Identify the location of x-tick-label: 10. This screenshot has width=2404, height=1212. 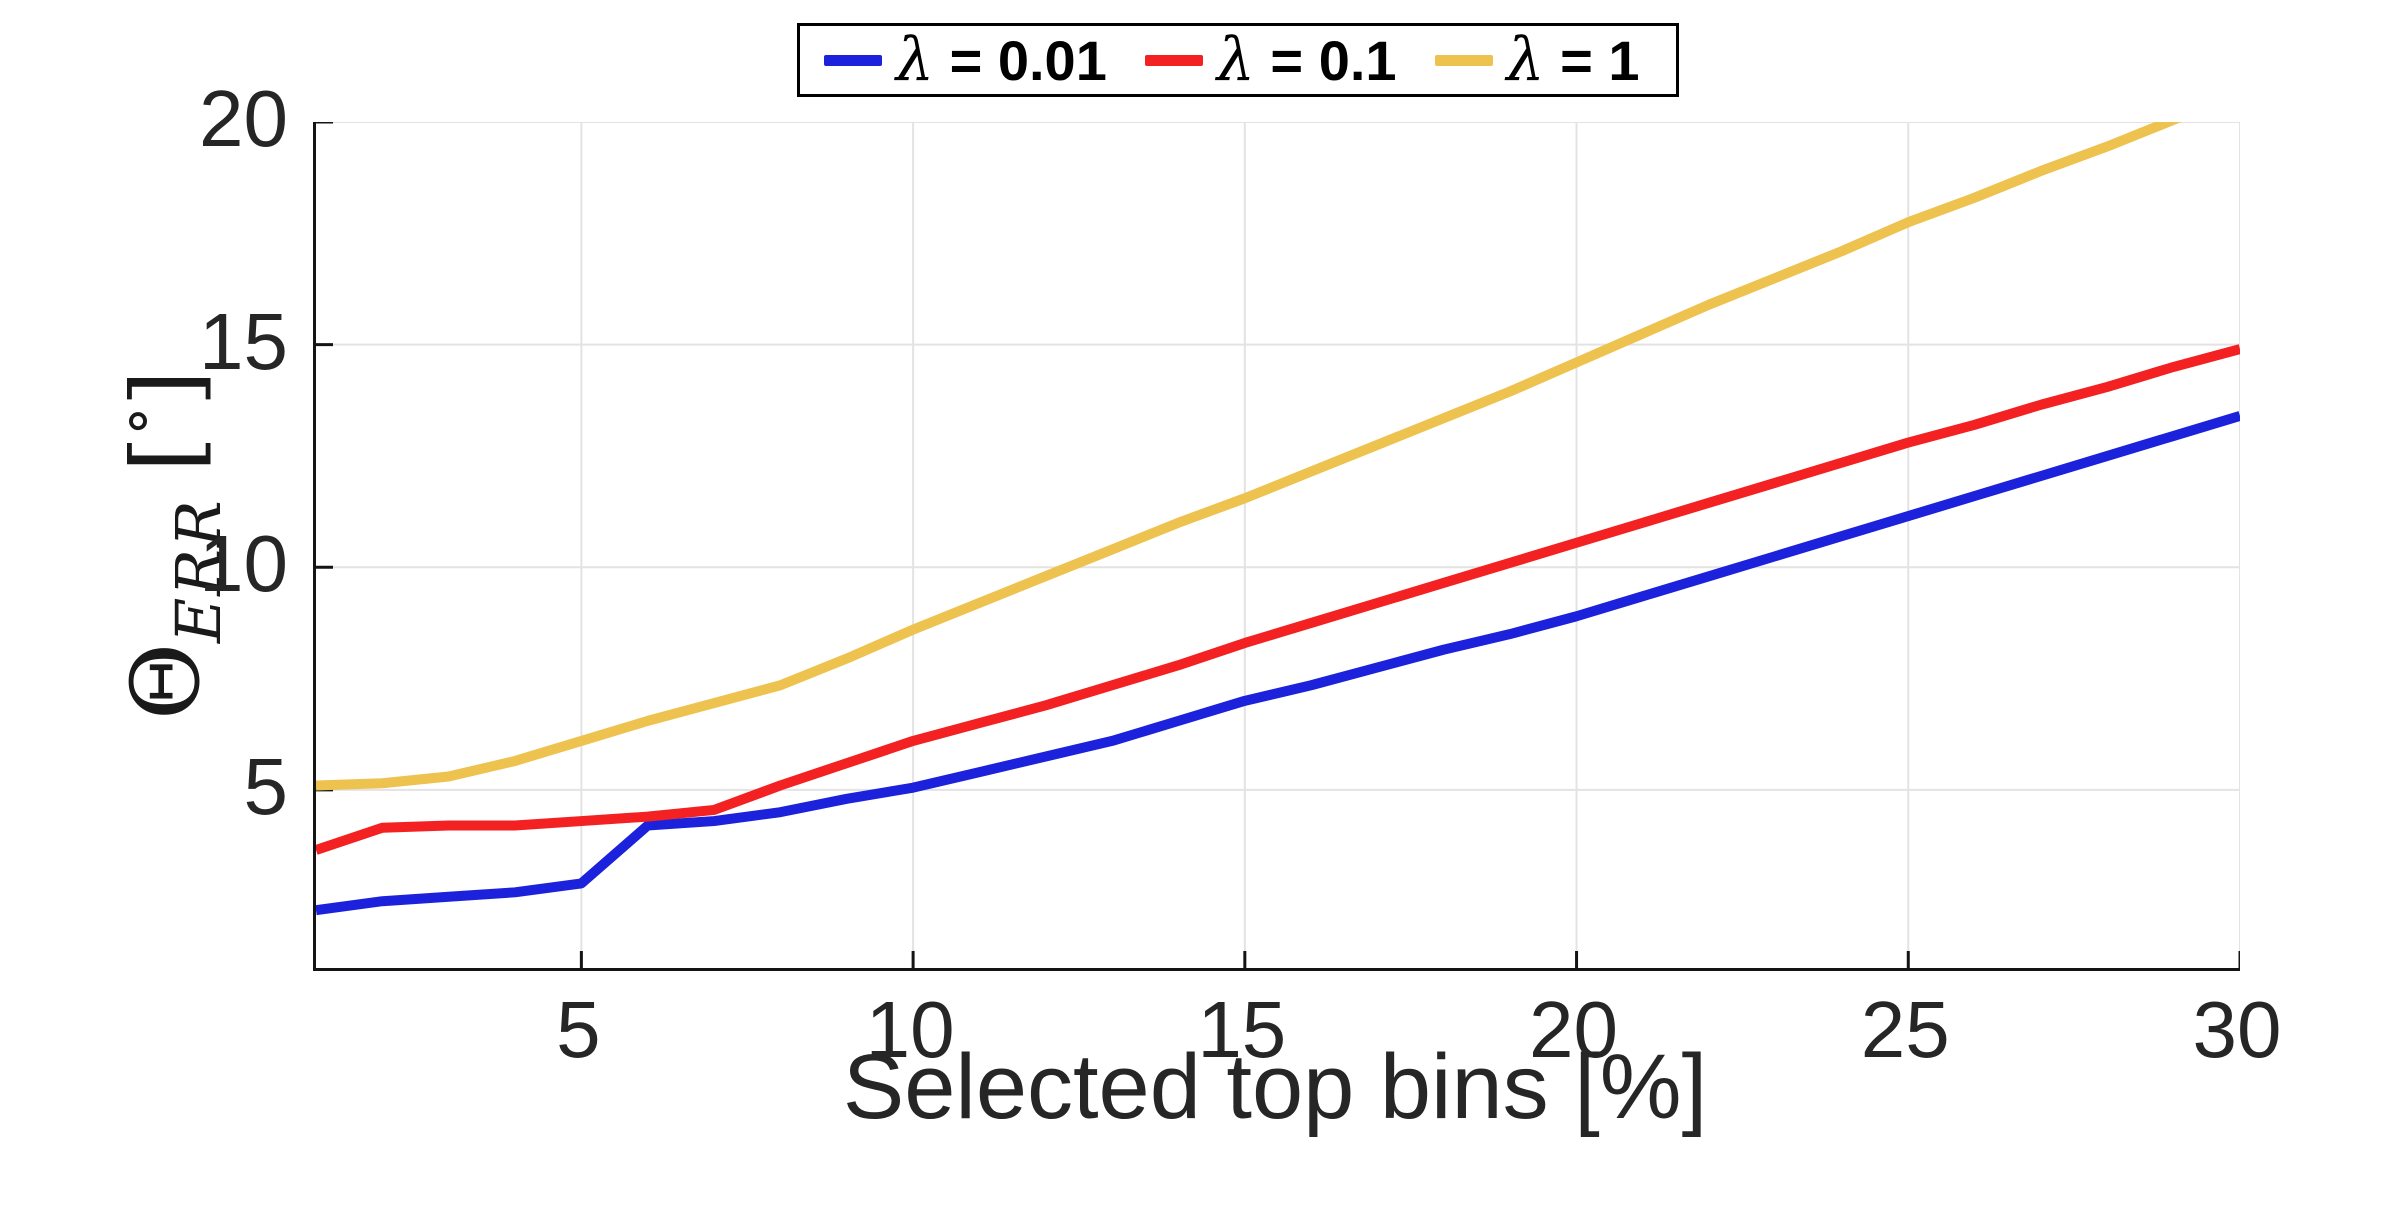
(910, 1029).